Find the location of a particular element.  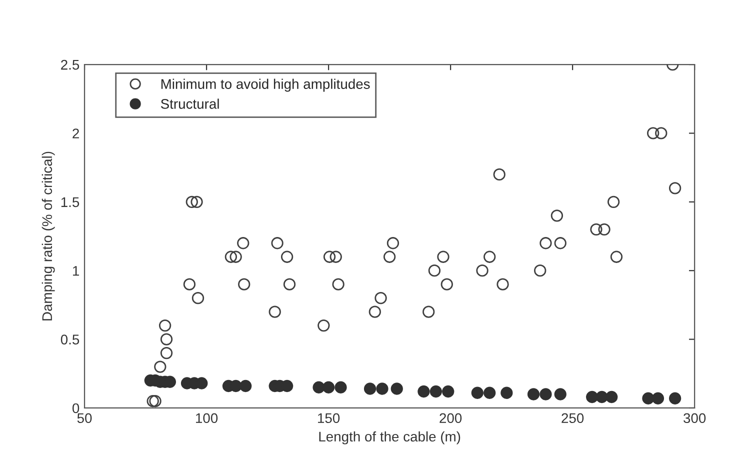

legend-label: Structural is located at coordinates (189, 103).